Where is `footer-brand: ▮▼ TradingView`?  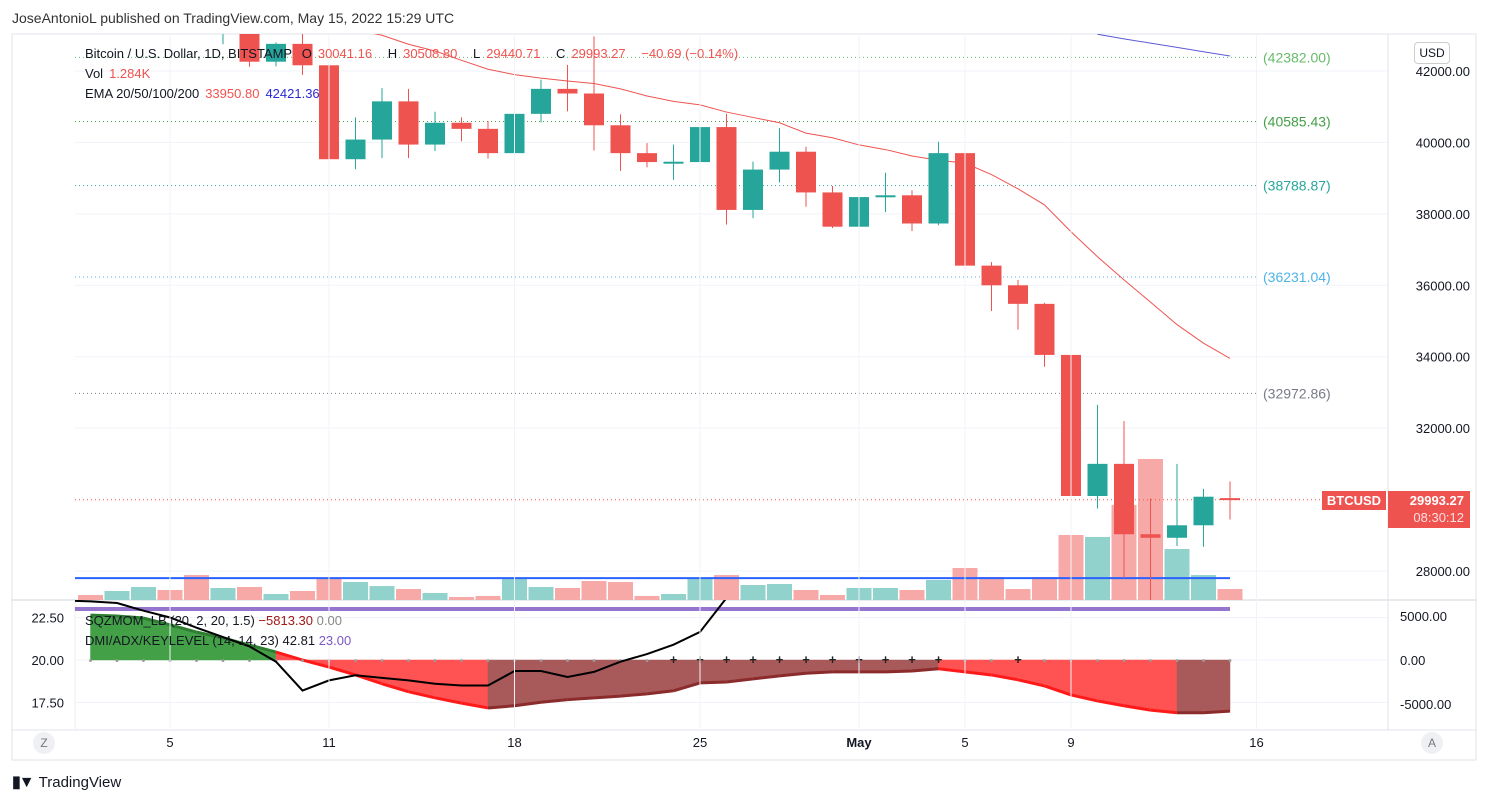 footer-brand: ▮▼ TradingView is located at coordinates (66, 782).